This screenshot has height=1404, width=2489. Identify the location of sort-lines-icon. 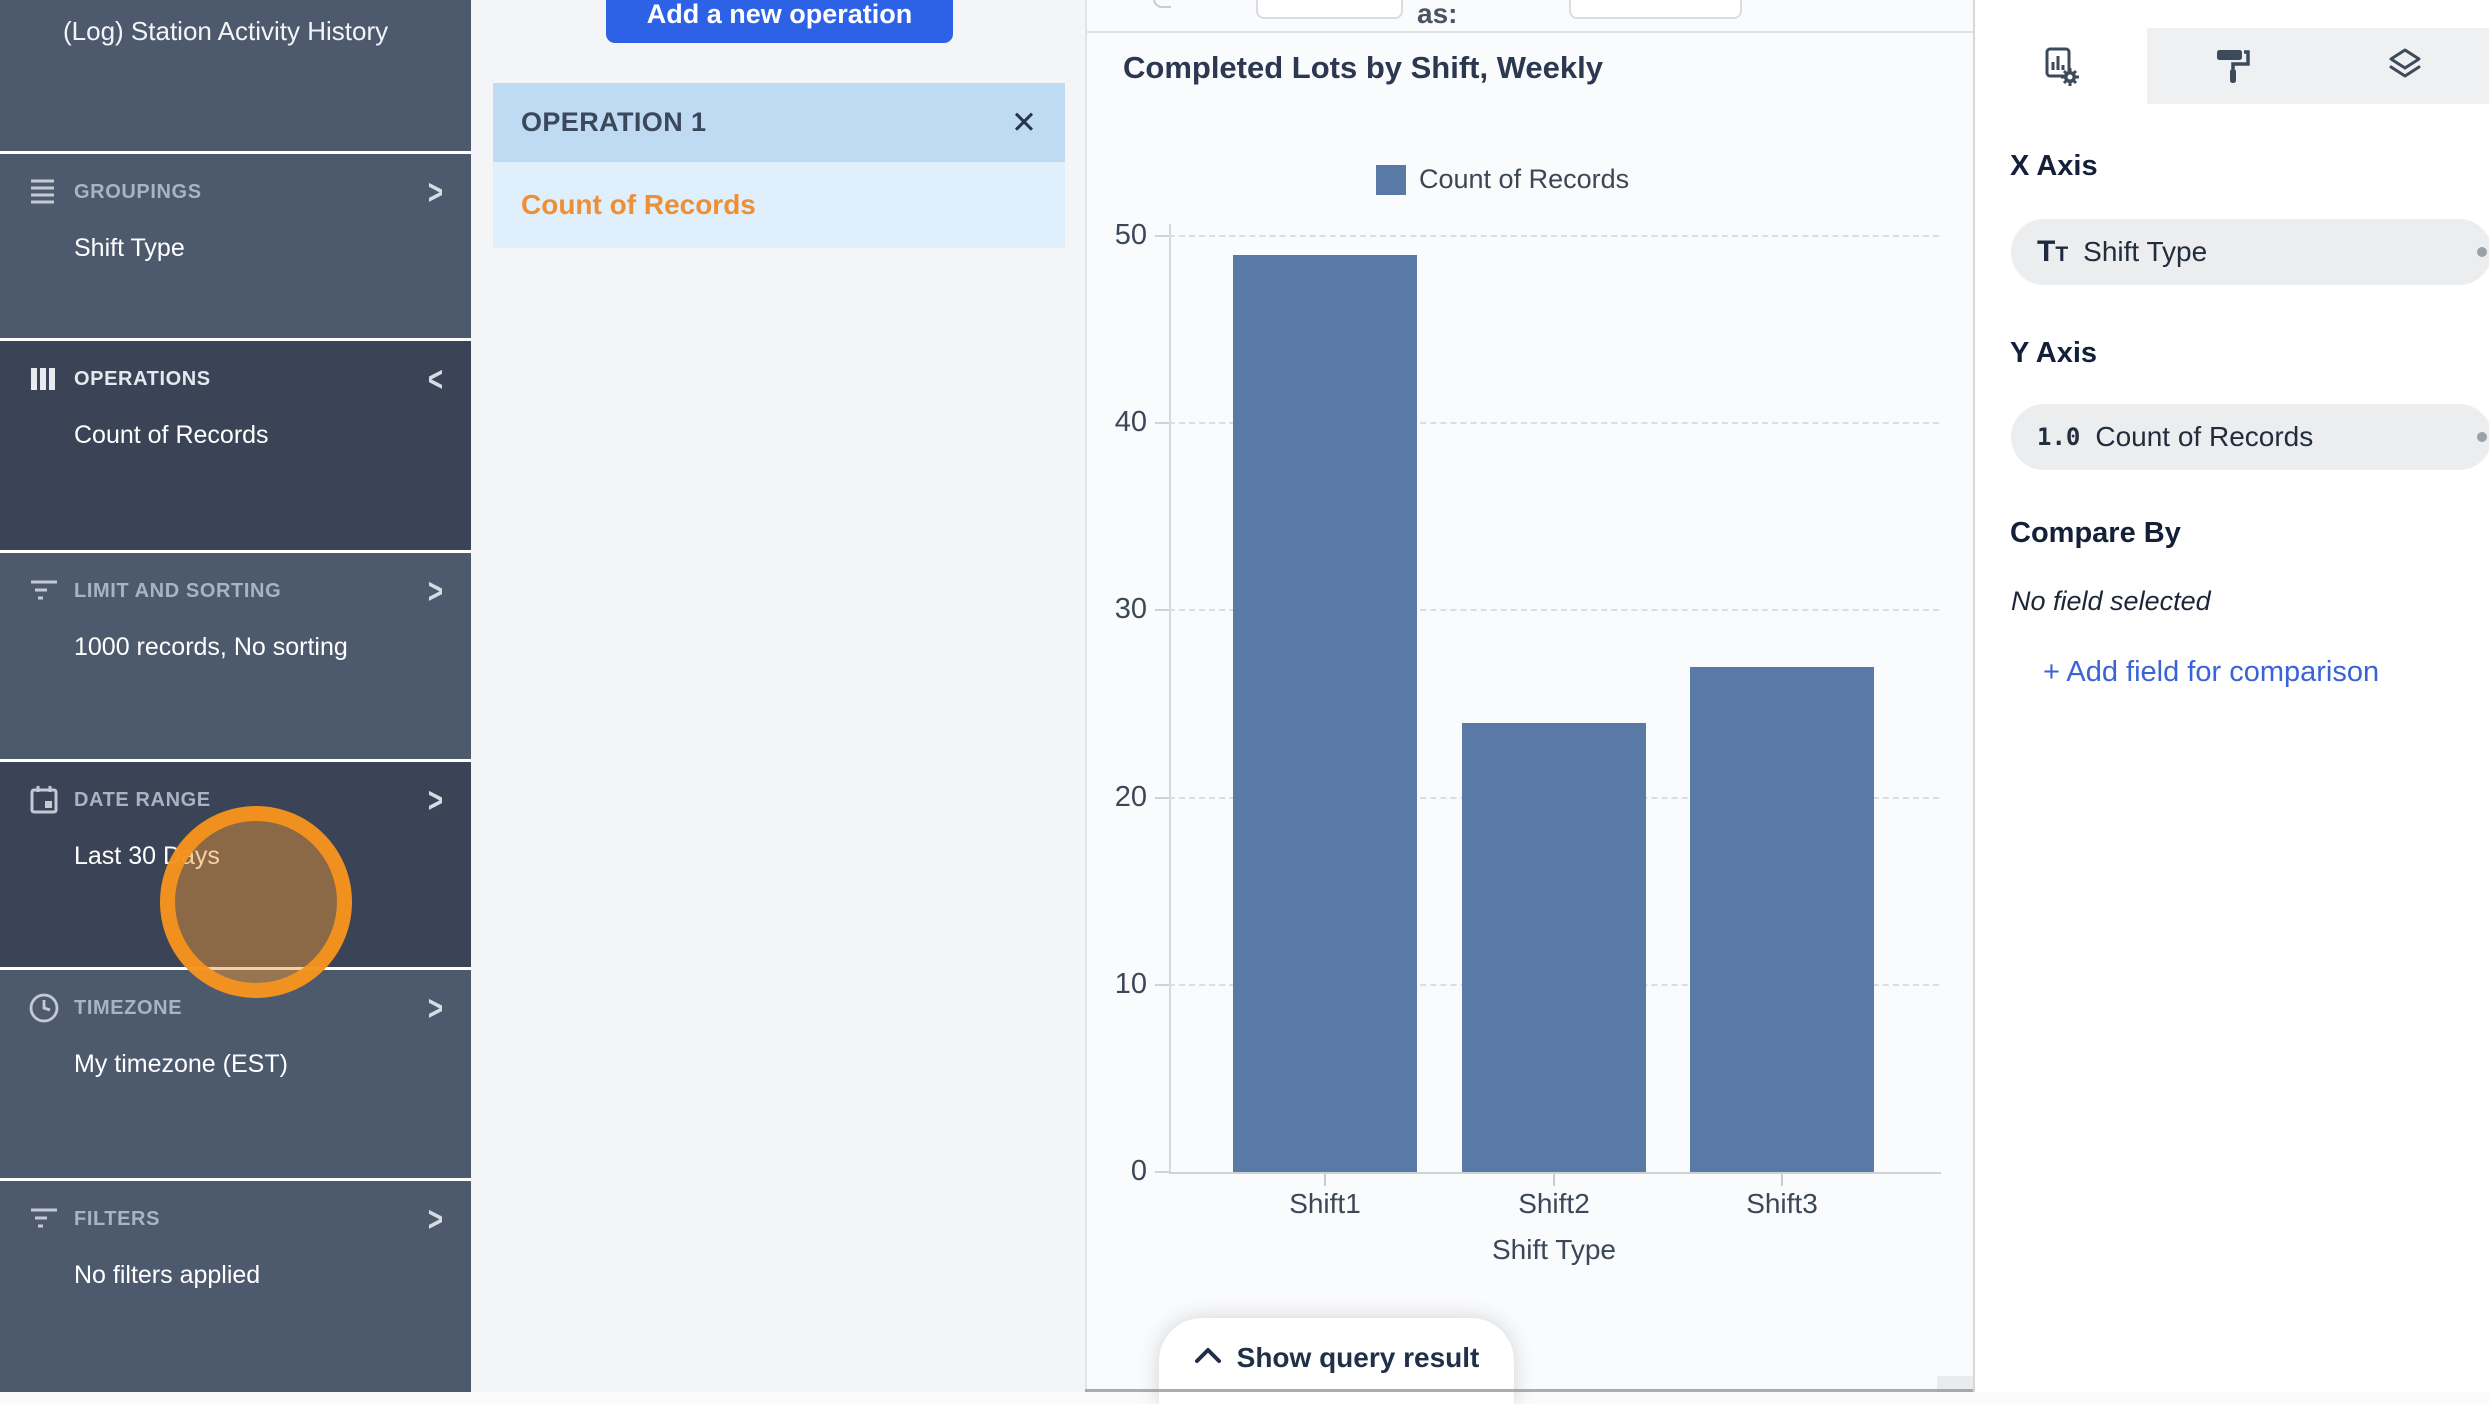
(46, 591).